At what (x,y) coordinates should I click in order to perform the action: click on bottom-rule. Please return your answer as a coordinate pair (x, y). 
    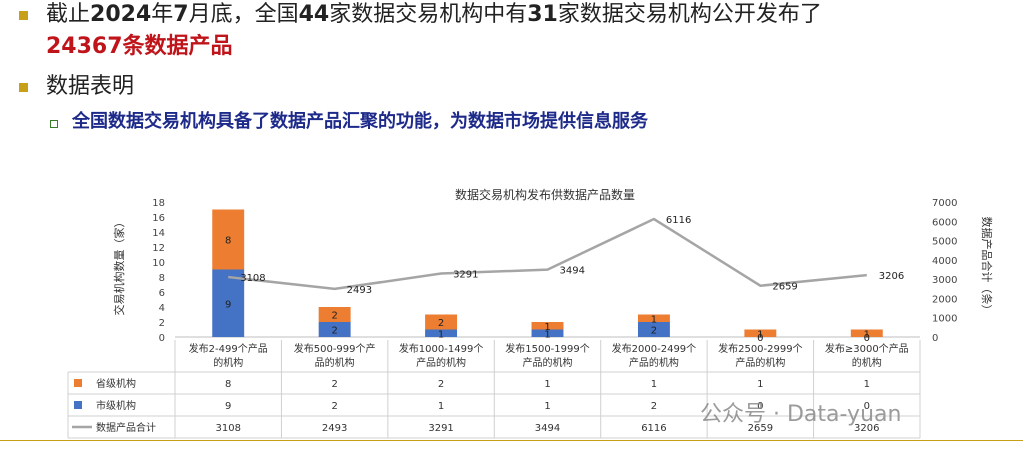
    Looking at the image, I should click on (511, 440).